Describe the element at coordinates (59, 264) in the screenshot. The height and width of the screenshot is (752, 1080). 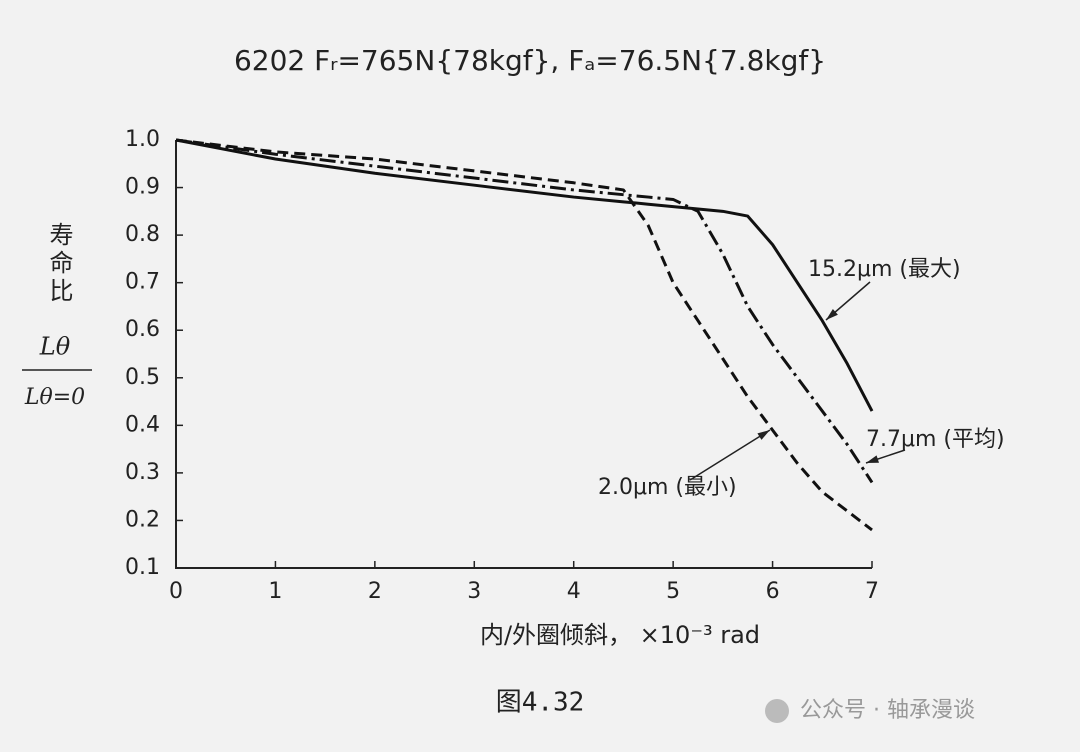
I see `y-axis-label: 寿命比` at that location.